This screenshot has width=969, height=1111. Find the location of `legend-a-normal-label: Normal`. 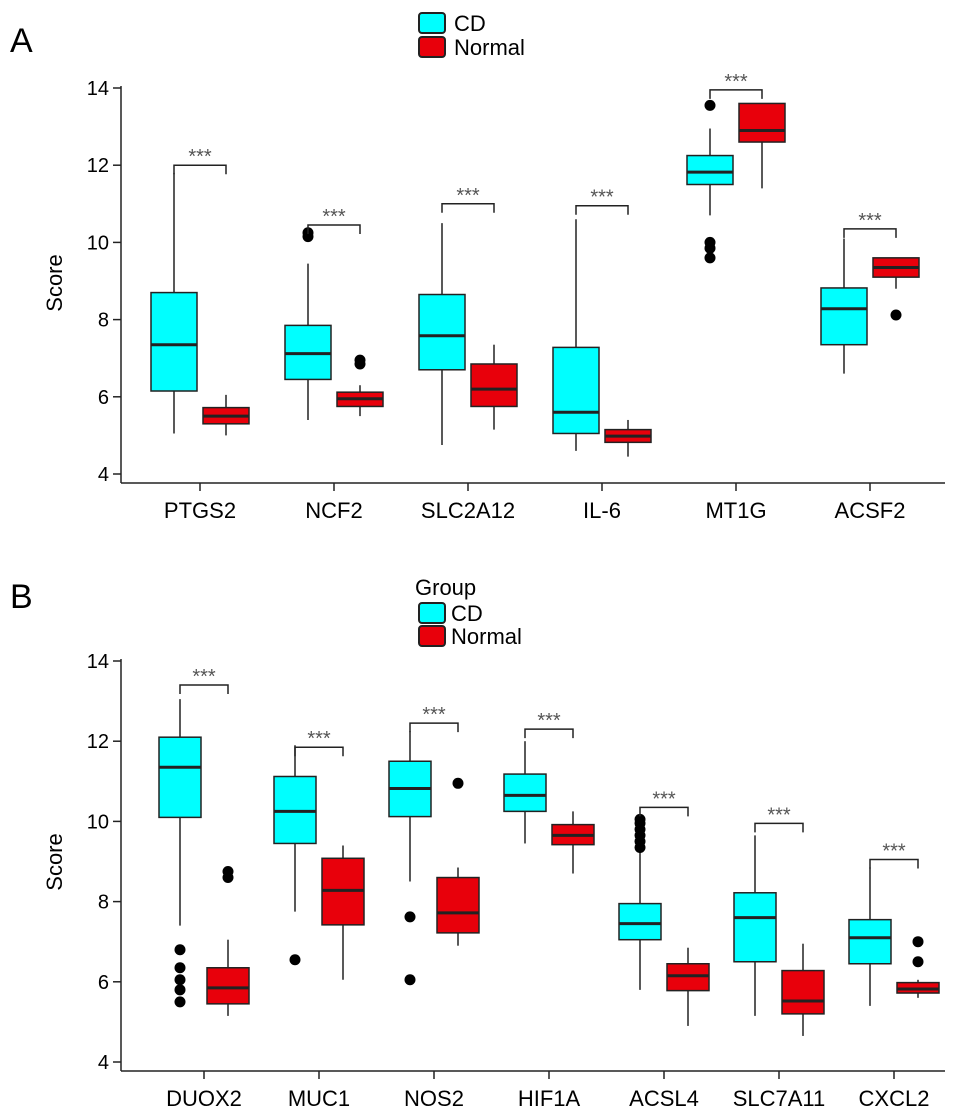

legend-a-normal-label: Normal is located at coordinates (489, 47).